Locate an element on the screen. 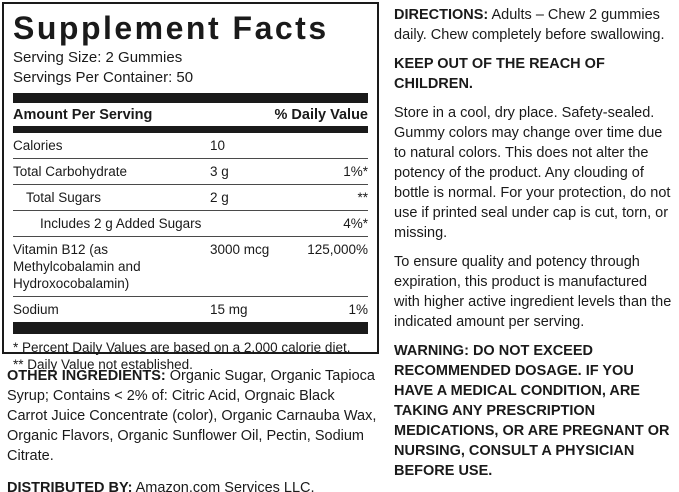 This screenshot has height=492, width=679. nutrient-amount: 3 g is located at coordinates (219, 171).